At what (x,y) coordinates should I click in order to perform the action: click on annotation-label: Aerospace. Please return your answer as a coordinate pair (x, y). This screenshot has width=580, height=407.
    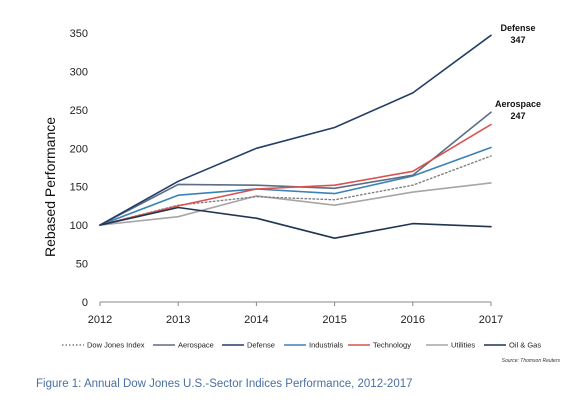
    Looking at the image, I should click on (518, 104).